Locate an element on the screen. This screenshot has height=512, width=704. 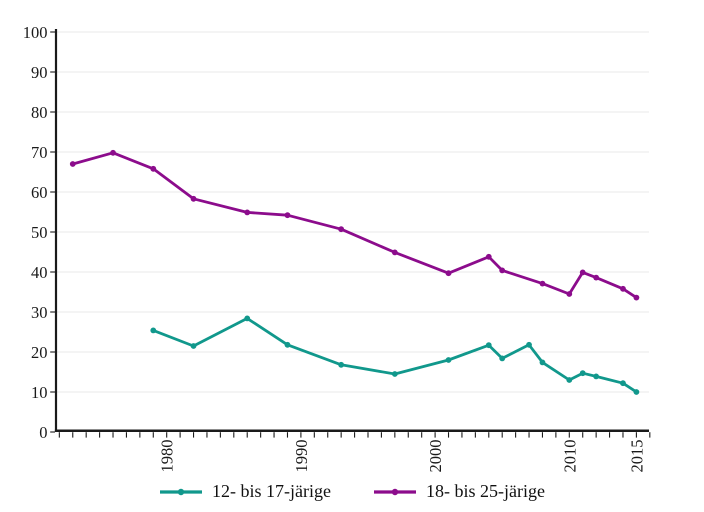
x-axis-ticks is located at coordinates (354, 435).